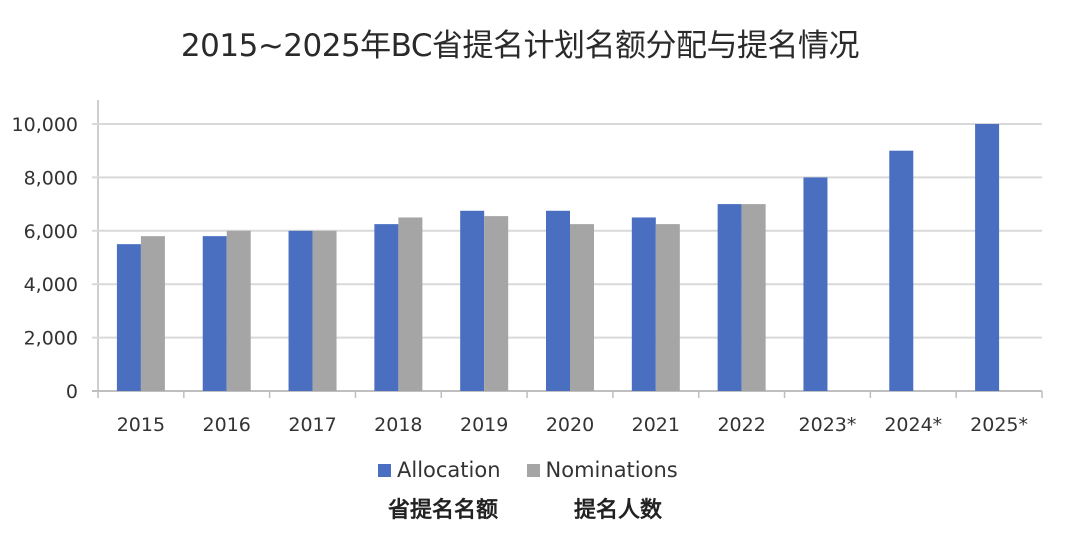 This screenshot has height=544, width=1080. What do you see at coordinates (999, 425) in the screenshot?
I see `x-tick-label: 2025*` at bounding box center [999, 425].